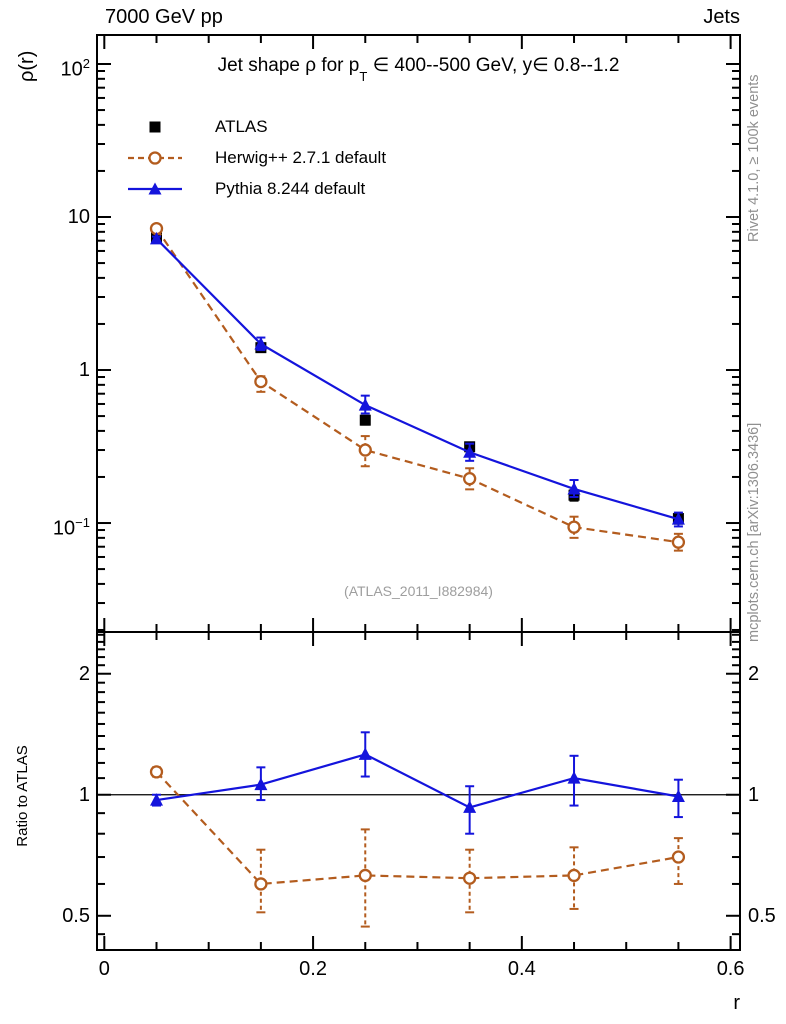  I want to click on x-tick-label: 0.6, so click(730, 969).